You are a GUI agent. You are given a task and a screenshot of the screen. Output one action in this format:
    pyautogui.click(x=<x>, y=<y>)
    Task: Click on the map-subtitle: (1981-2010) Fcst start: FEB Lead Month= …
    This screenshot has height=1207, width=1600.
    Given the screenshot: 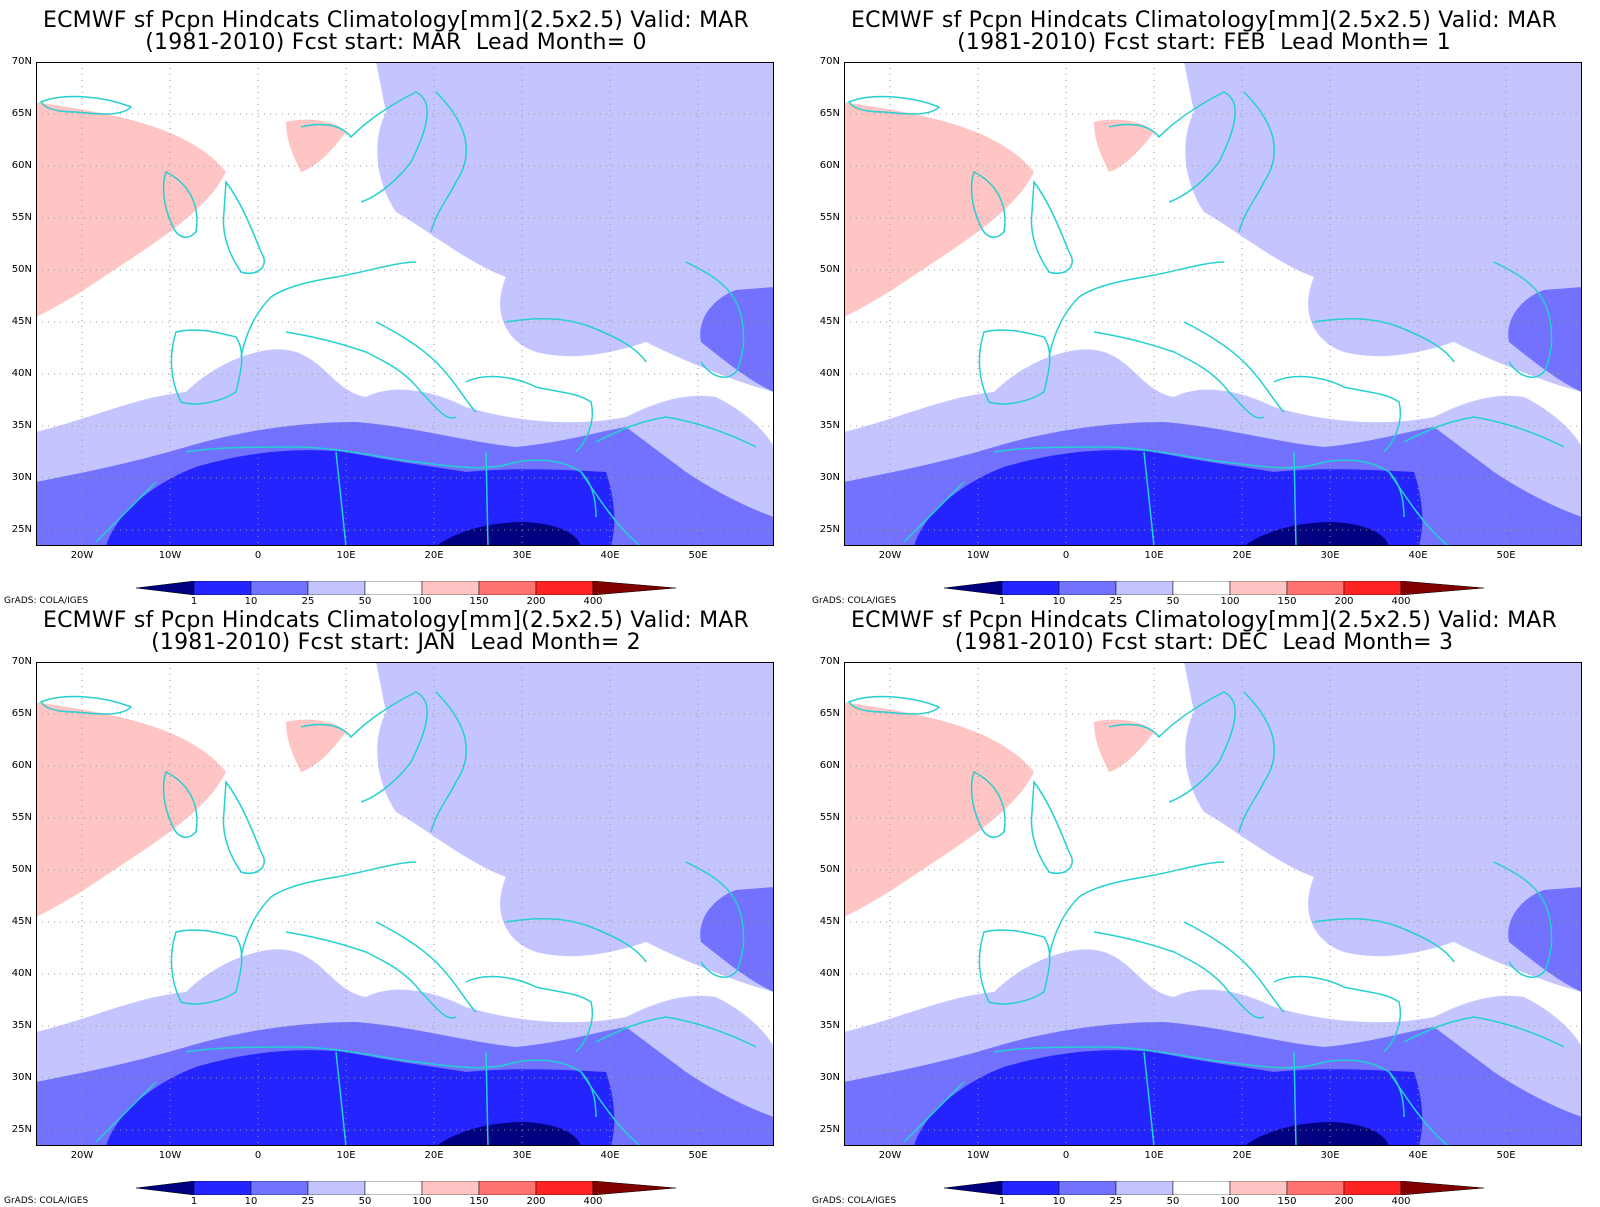 What is the action you would take?
    pyautogui.click(x=1204, y=42)
    